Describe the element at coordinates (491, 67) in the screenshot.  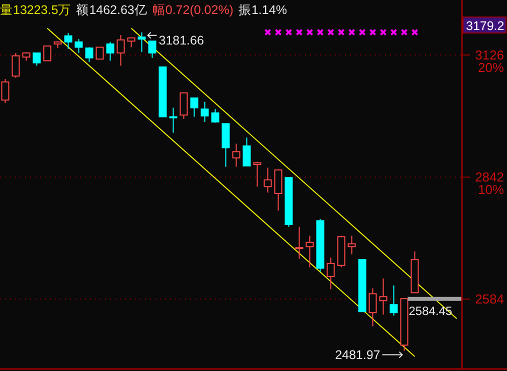
I see `y2-tick-label: 20%` at that location.